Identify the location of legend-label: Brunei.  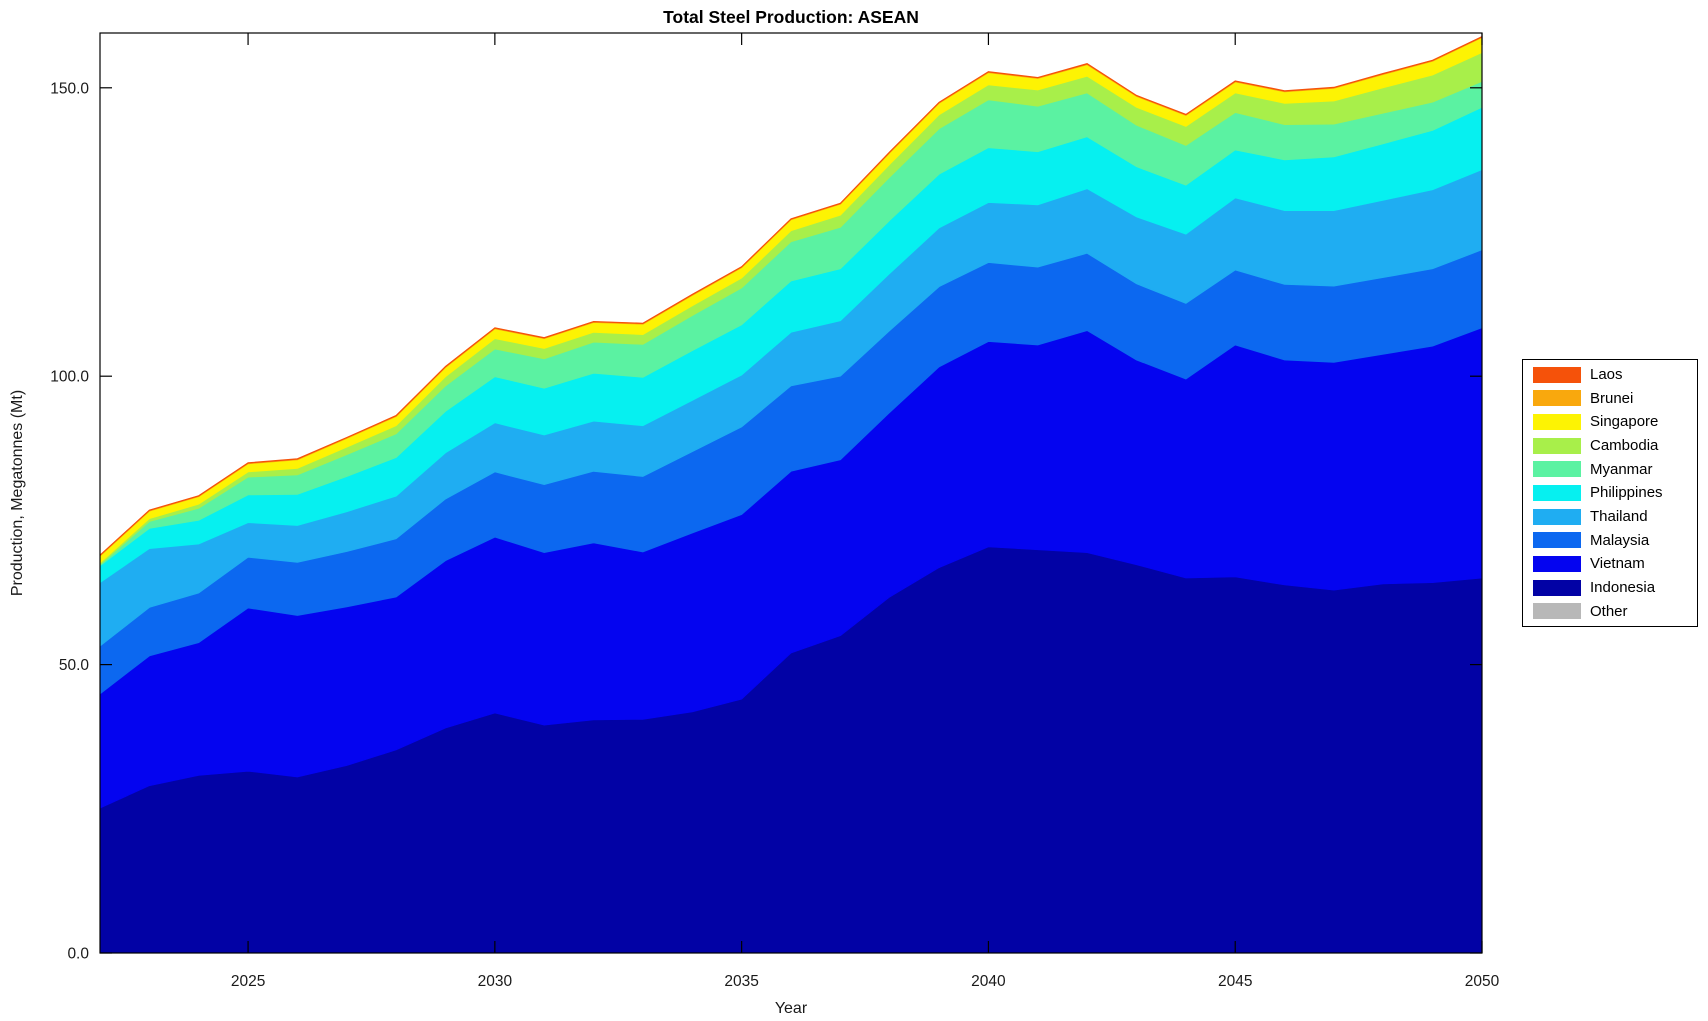
(1612, 398).